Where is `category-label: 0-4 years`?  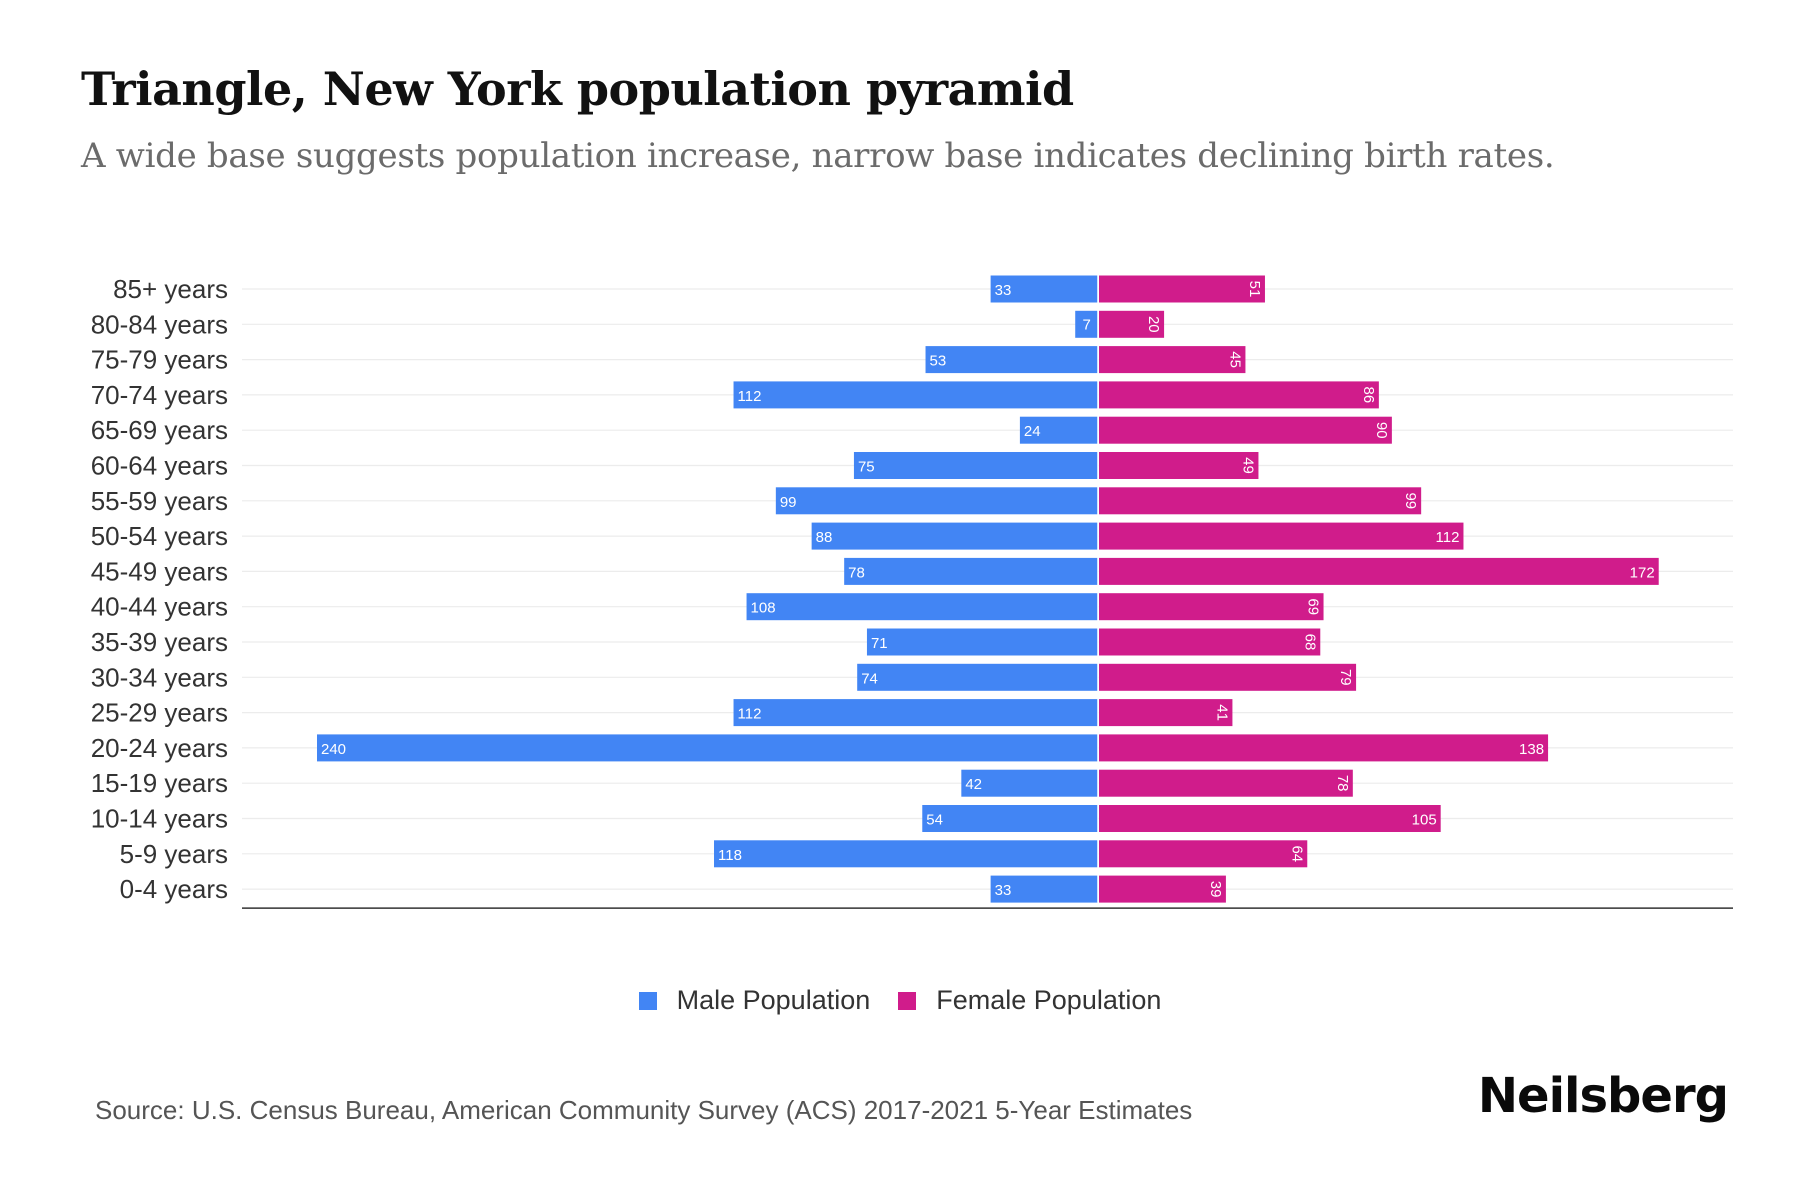
category-label: 0-4 years is located at coordinates (174, 889).